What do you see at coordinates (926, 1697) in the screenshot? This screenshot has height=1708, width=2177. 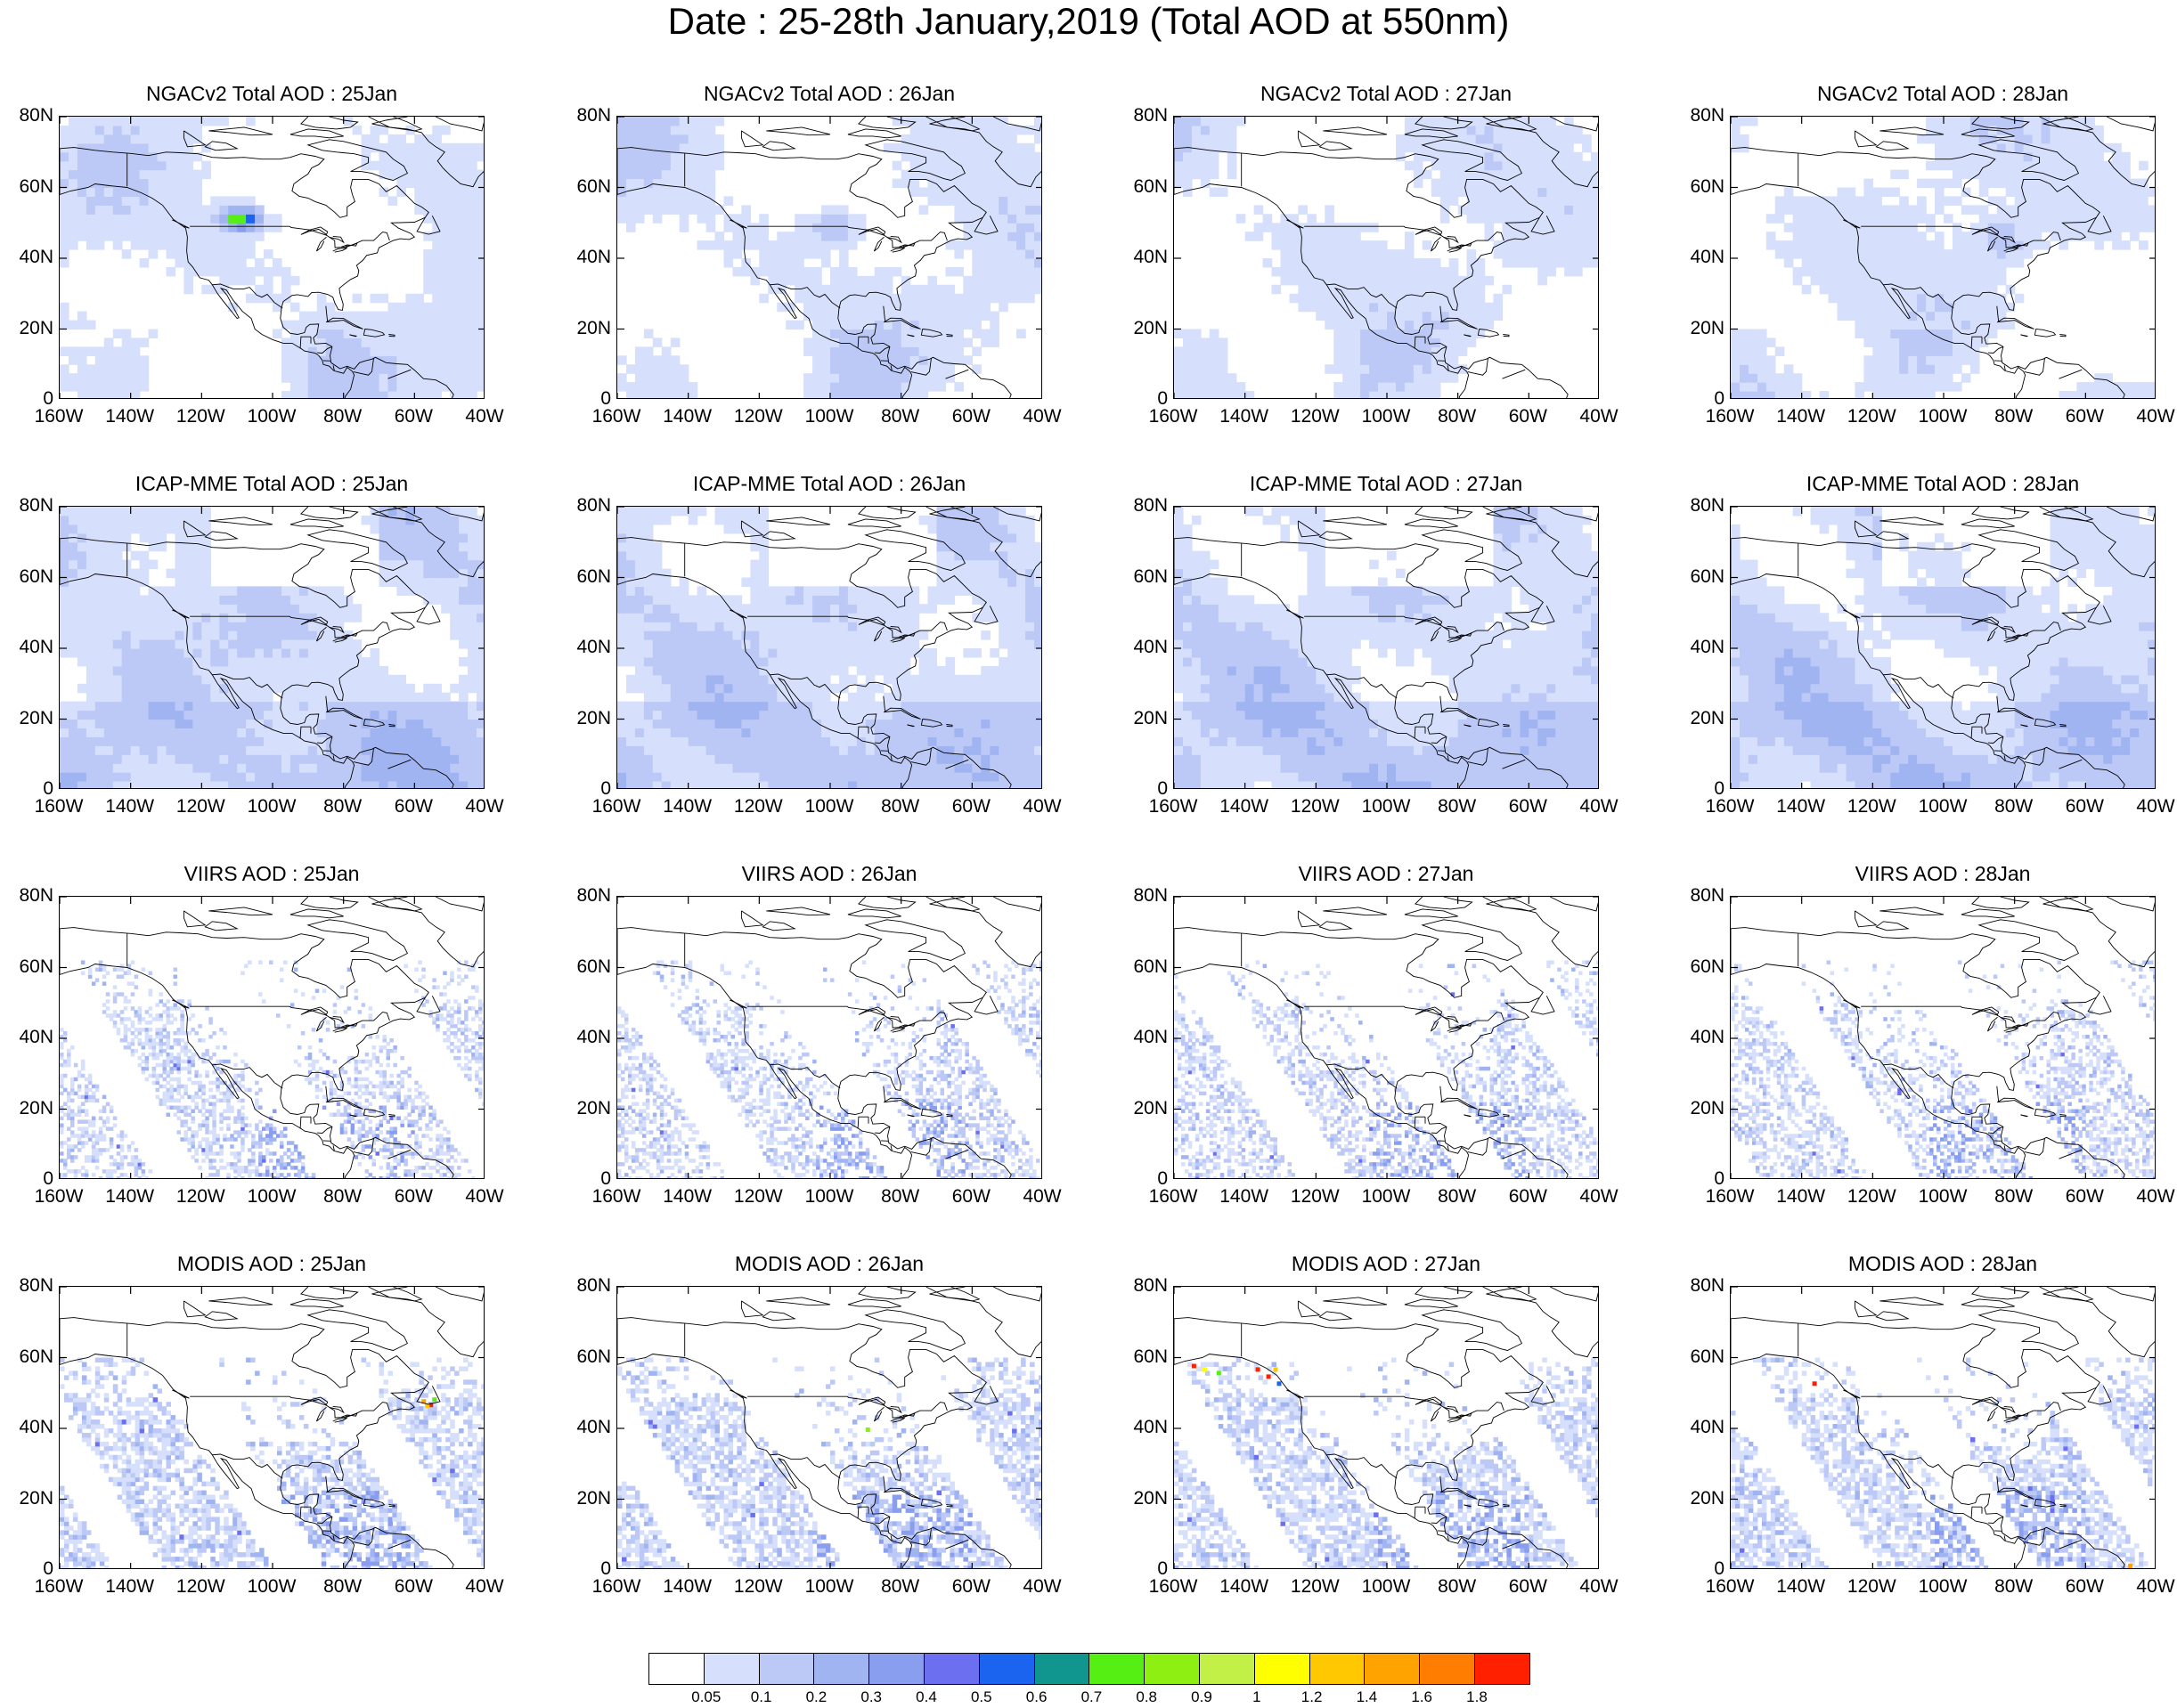 I see `colorbar-label: 0.4` at bounding box center [926, 1697].